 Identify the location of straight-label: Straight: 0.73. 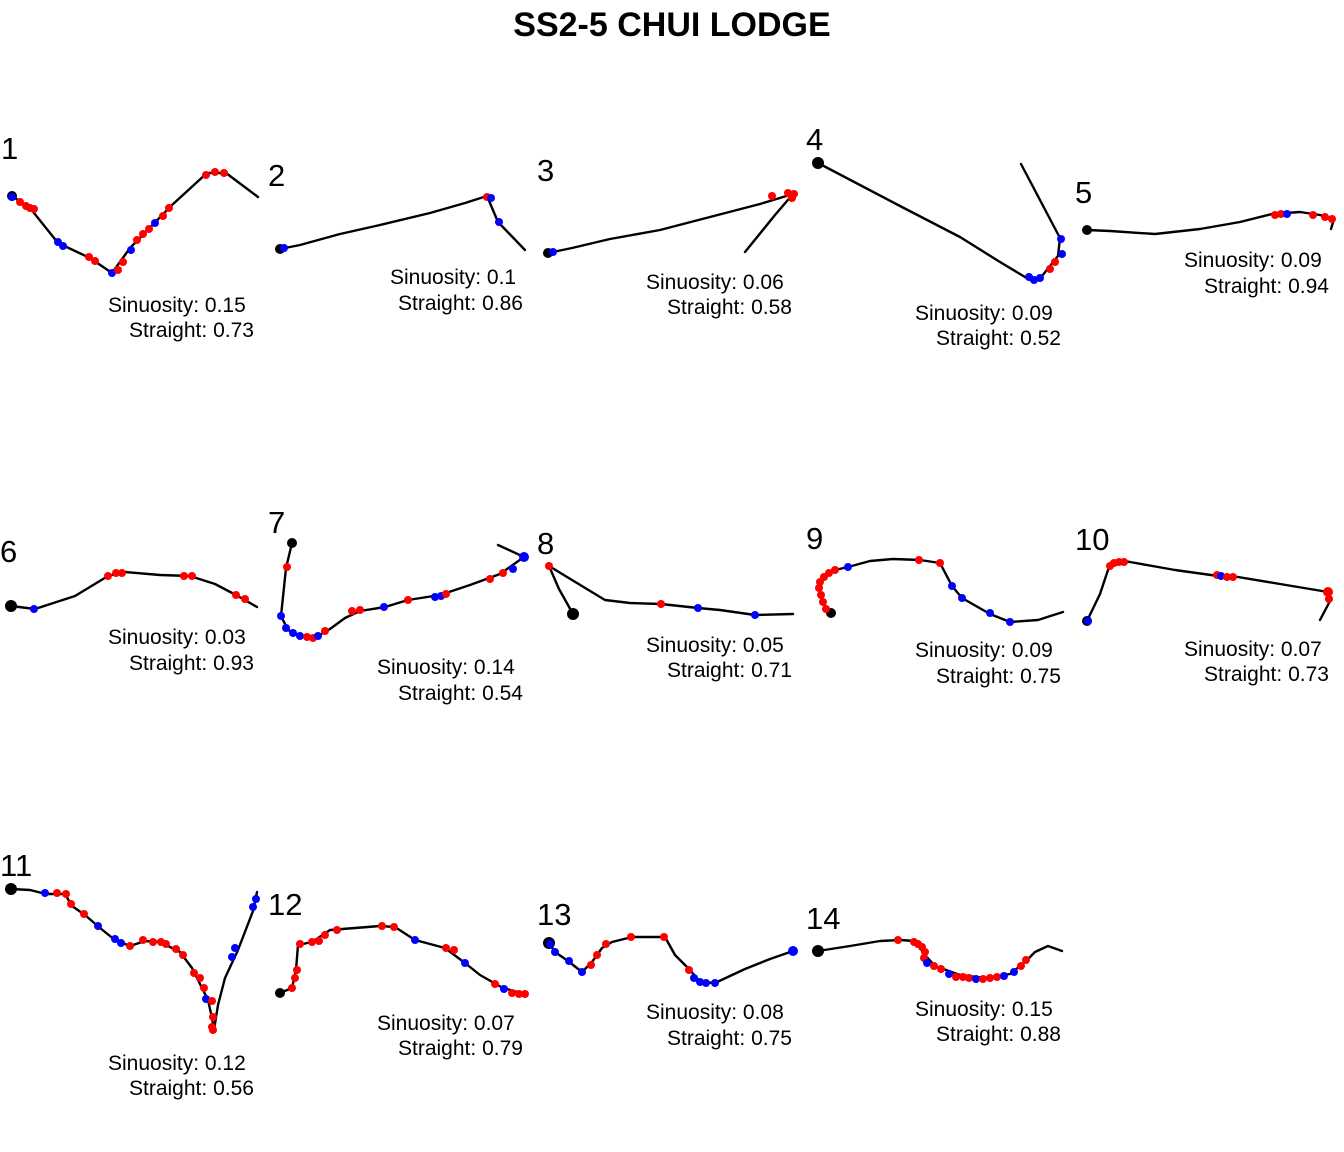
(191, 330).